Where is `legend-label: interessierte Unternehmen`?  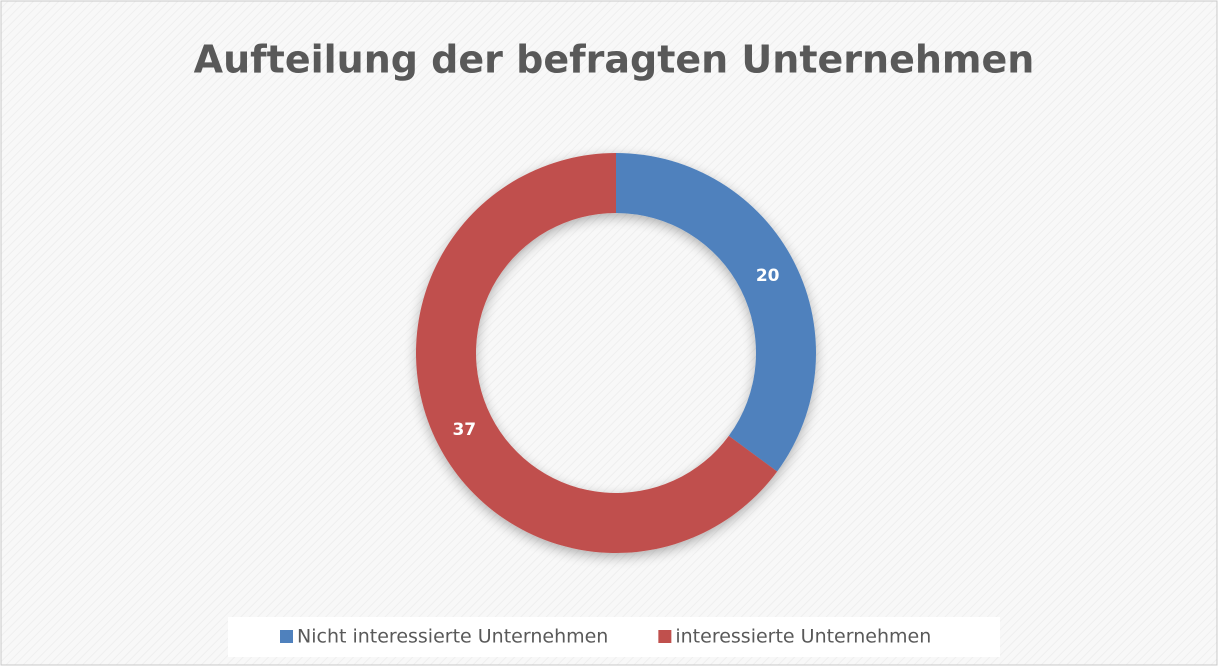 legend-label: interessierte Unternehmen is located at coordinates (803, 637).